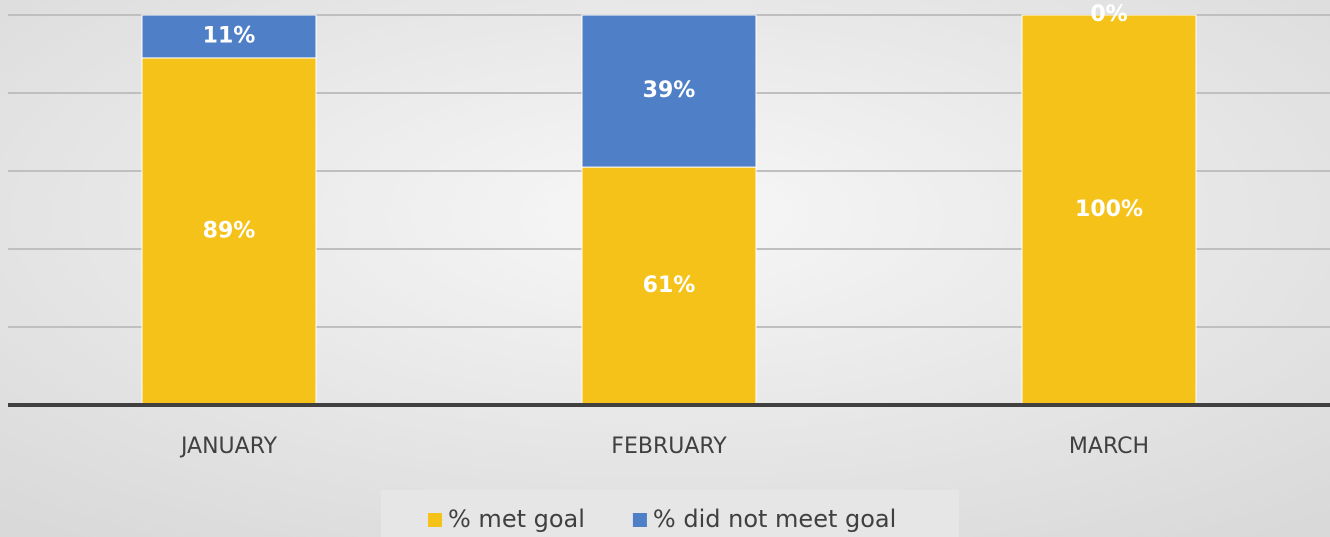 The image size is (1330, 537). I want to click on x-tick-label: MARCH, so click(1109, 446).